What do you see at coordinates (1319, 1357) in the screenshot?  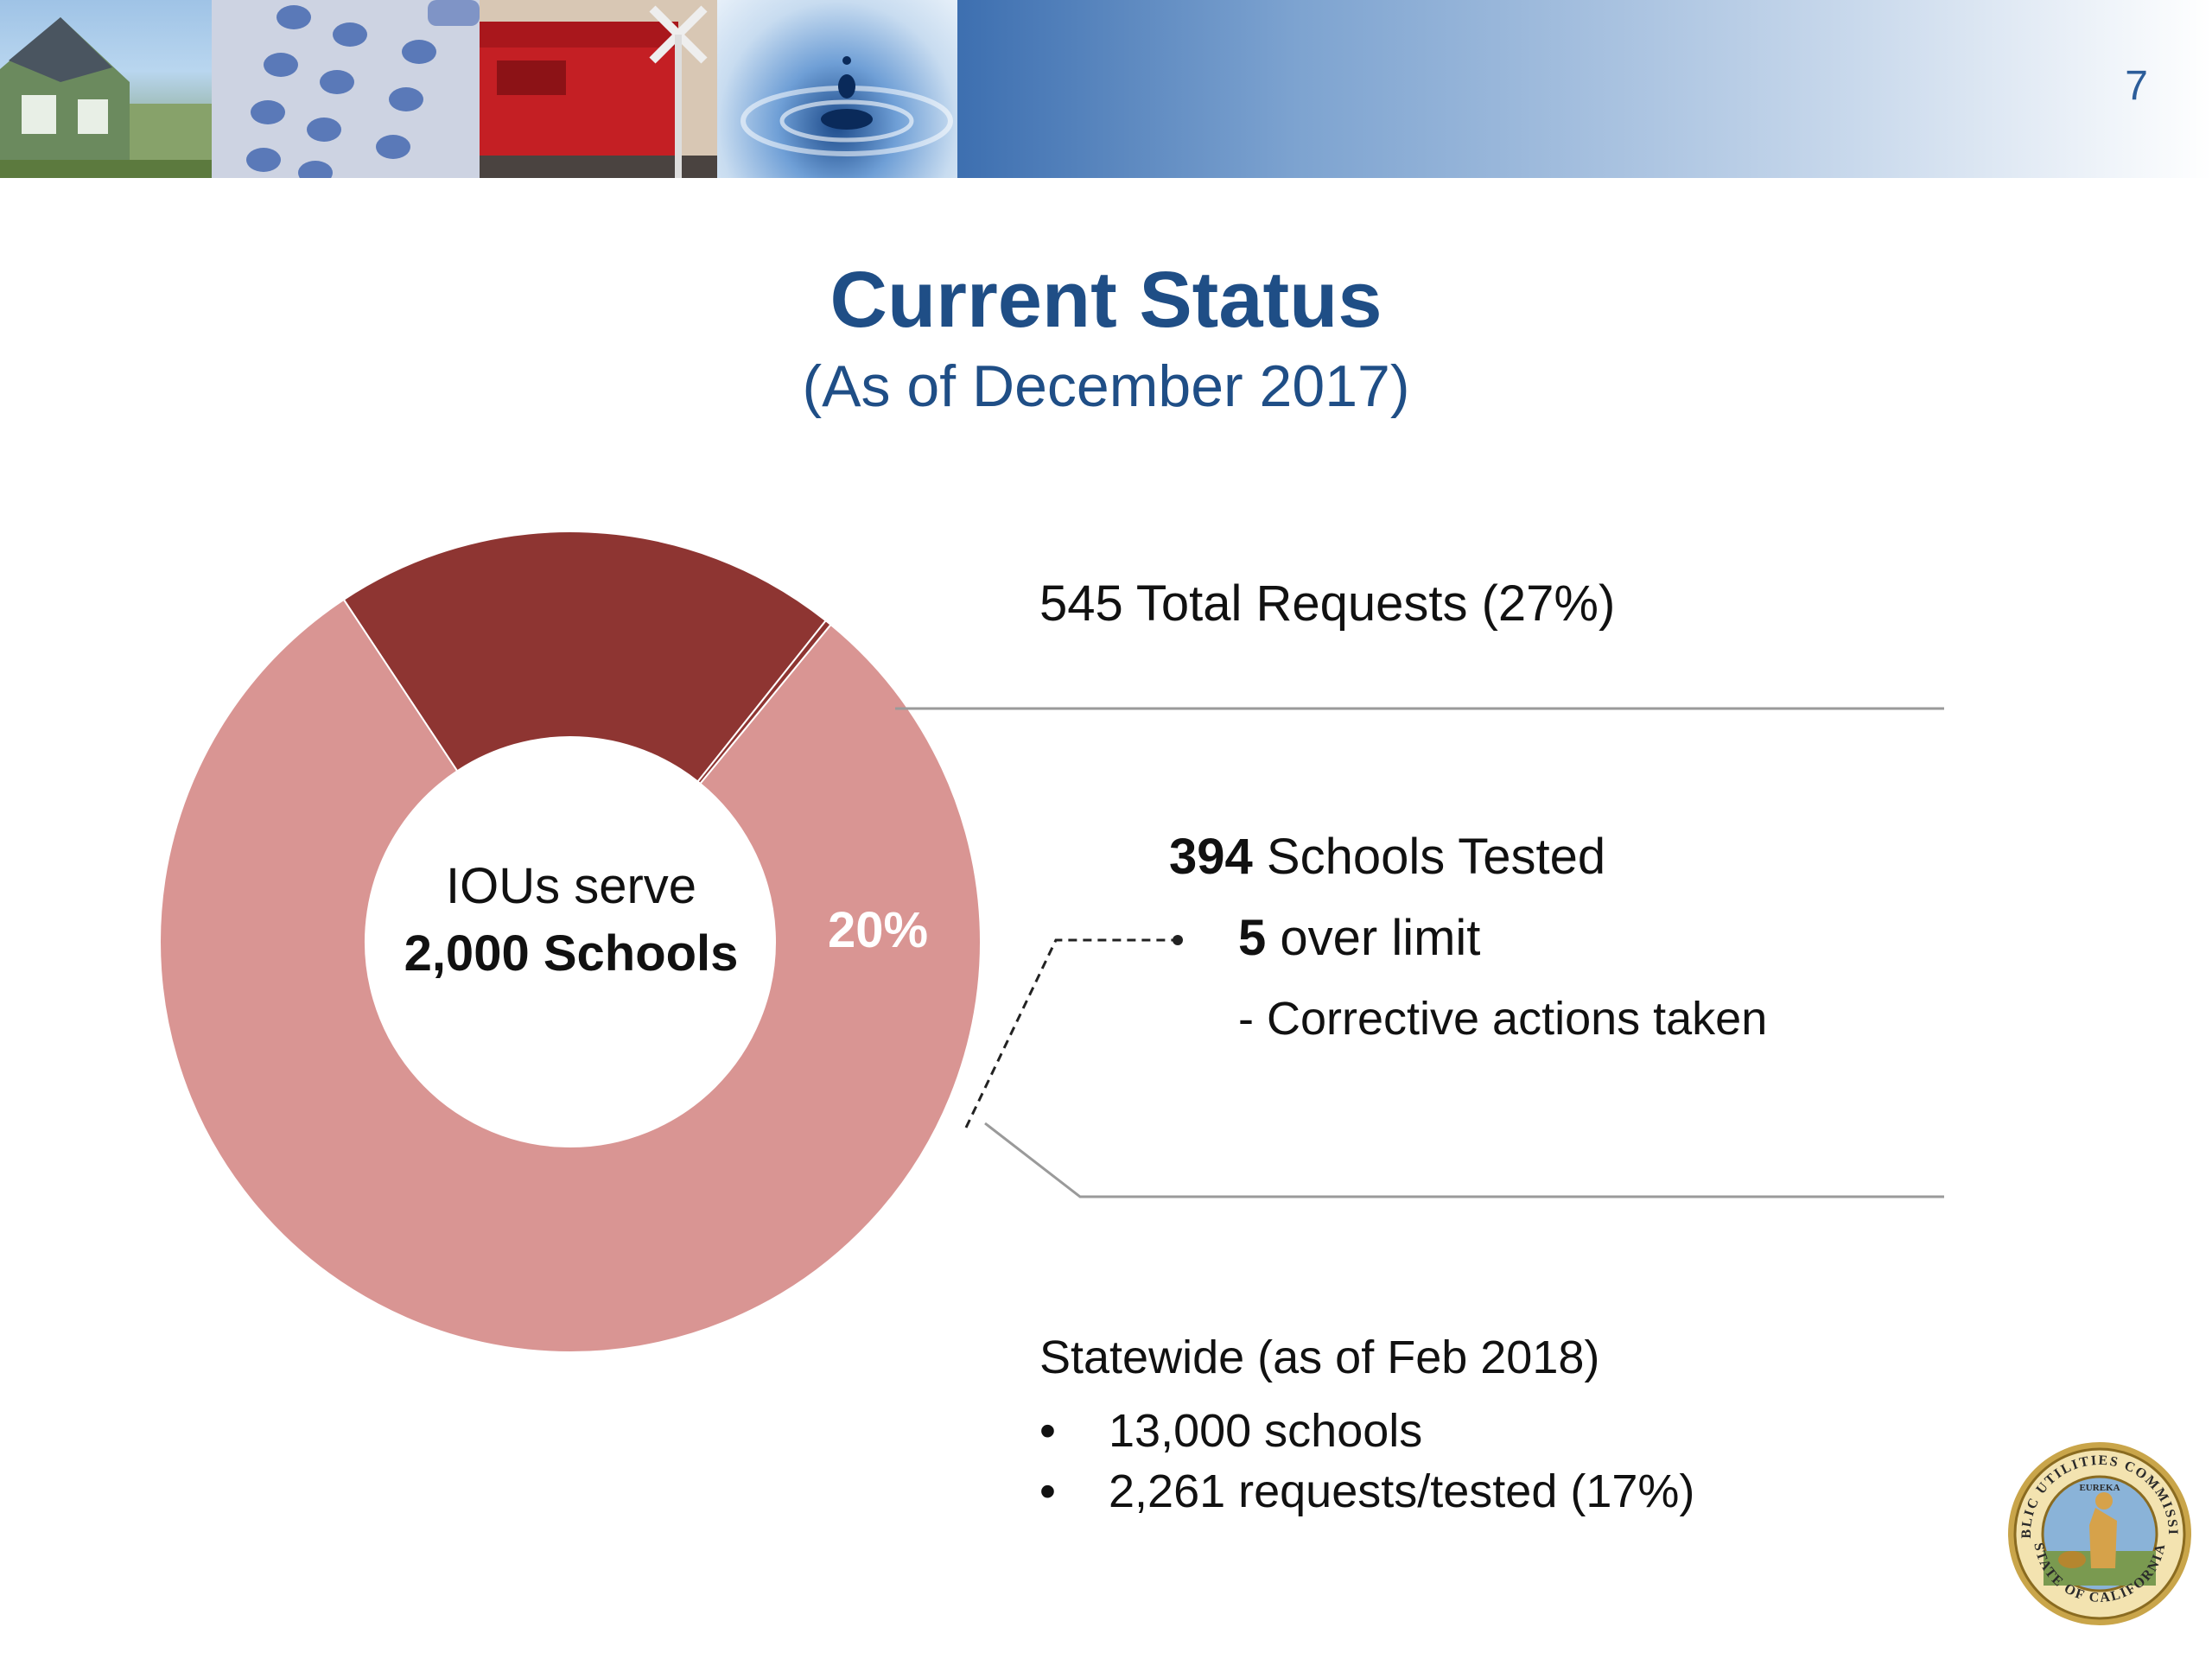 I see `statewide-heading: Statewide (as of Feb 2018)` at bounding box center [1319, 1357].